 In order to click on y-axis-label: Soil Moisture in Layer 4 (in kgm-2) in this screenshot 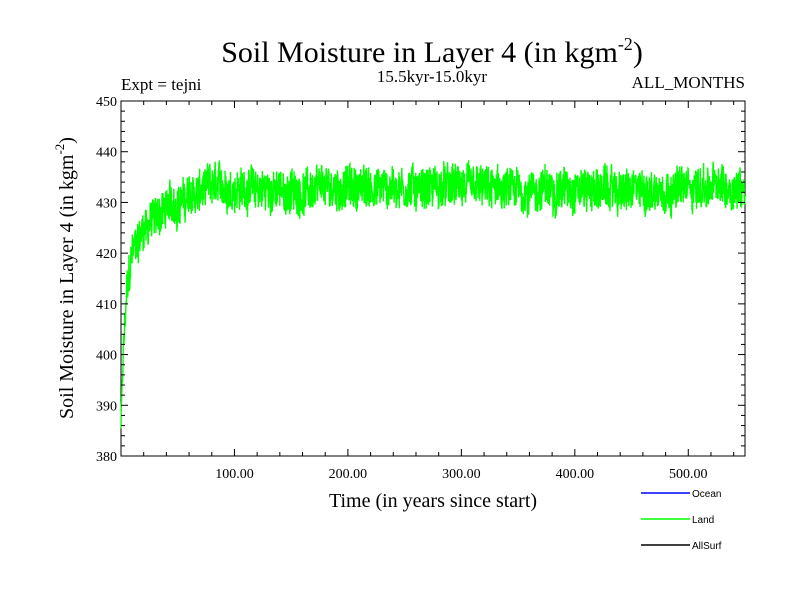, I will do `click(65, 278)`.